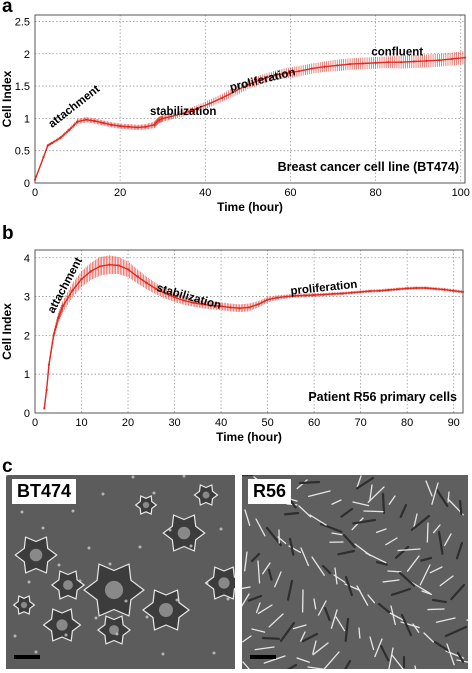  Describe the element at coordinates (128, 423) in the screenshot. I see `x-tick-label: 20` at that location.